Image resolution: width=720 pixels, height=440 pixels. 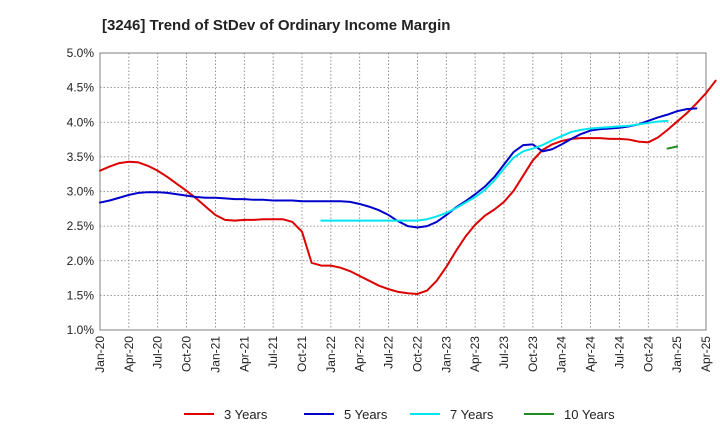 I want to click on x-tick-label: Oct-20, so click(x=187, y=354).